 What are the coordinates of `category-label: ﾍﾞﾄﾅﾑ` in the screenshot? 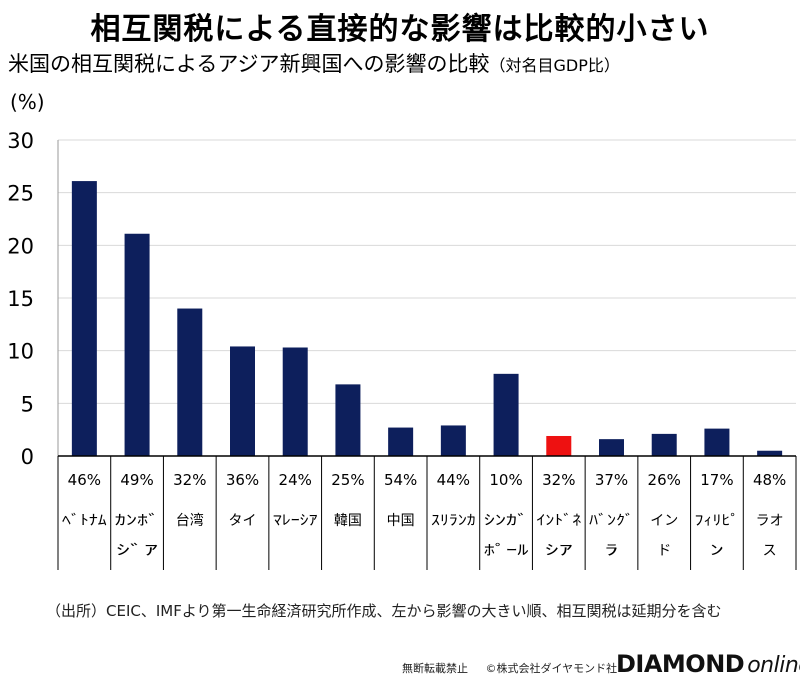 It's located at (84, 521).